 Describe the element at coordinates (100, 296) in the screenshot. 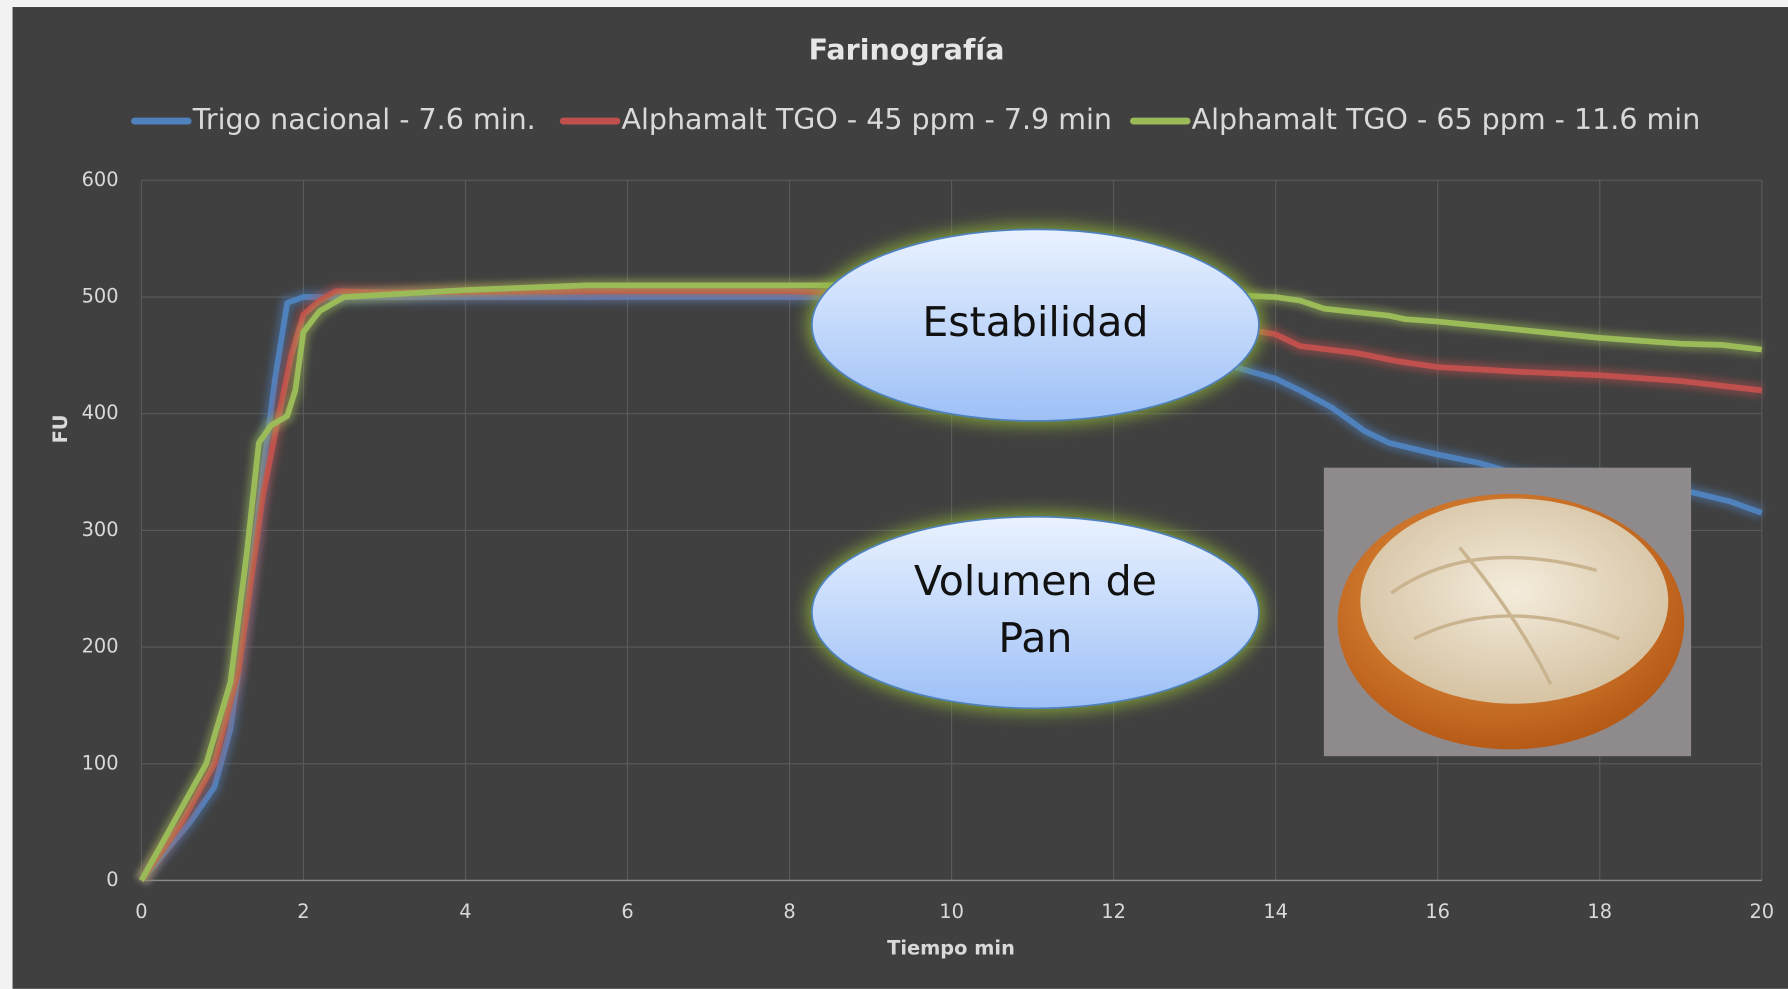

I see `y-tick-label: 500` at that location.